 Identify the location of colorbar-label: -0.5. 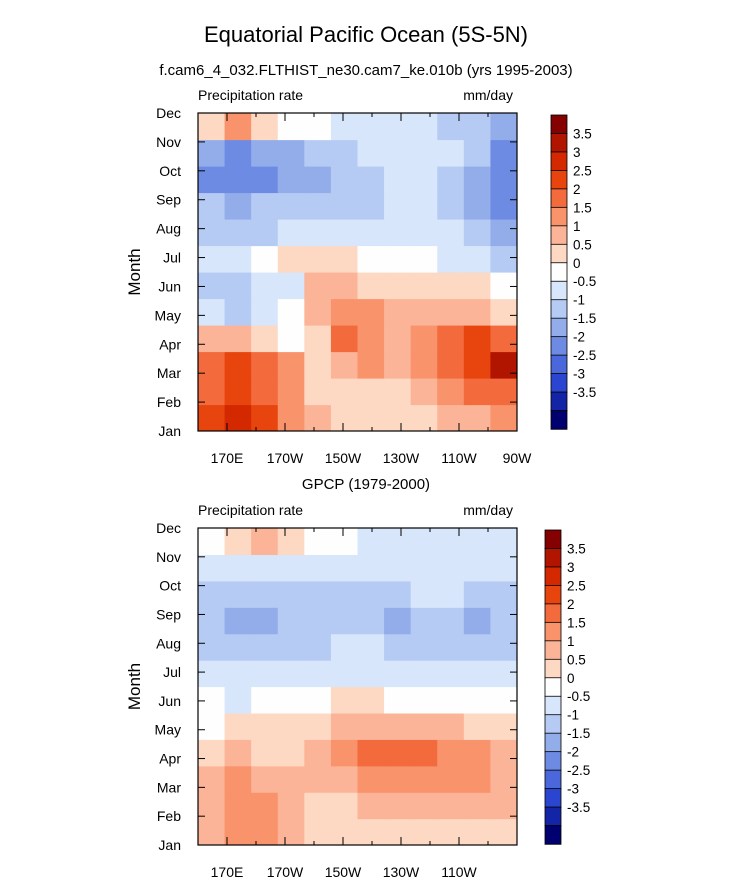
(578, 696).